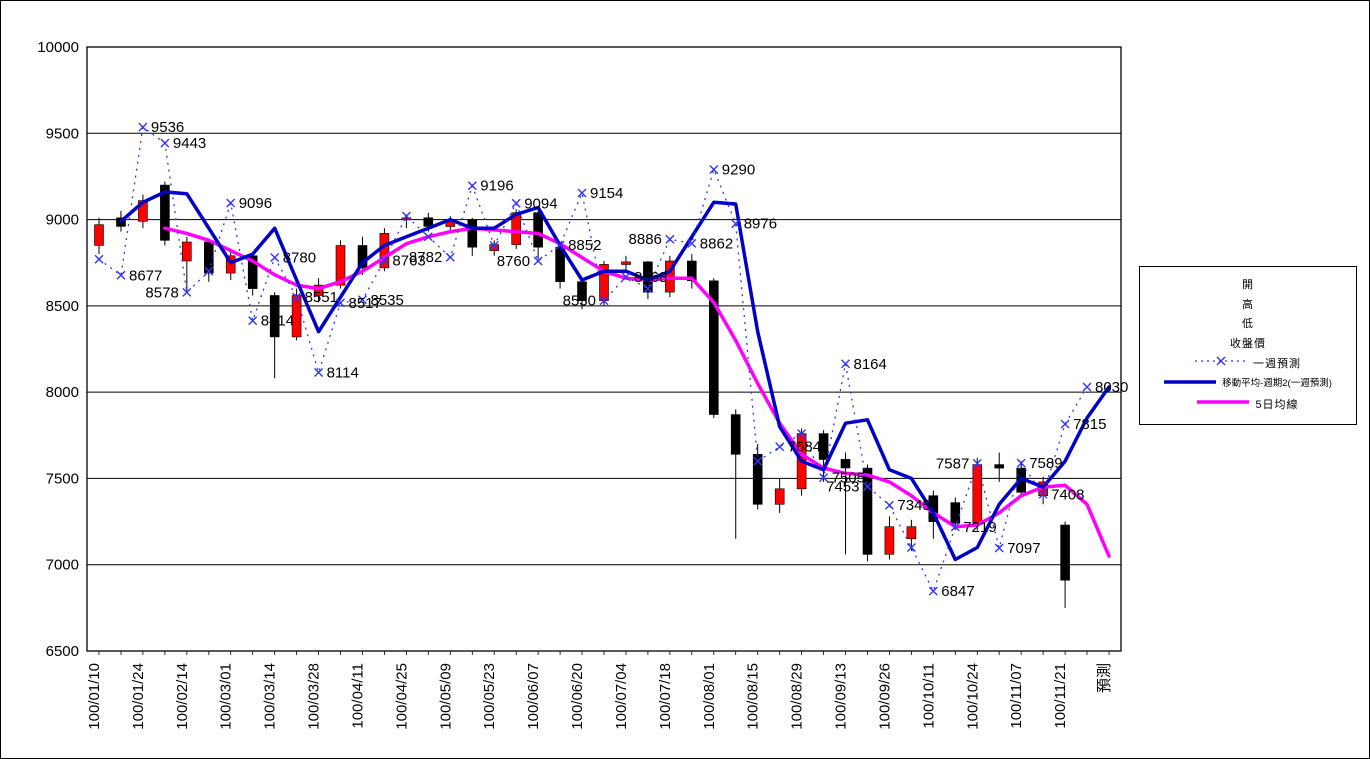 Image resolution: width=1370 pixels, height=759 pixels. I want to click on svg-text: 7345, so click(913, 505).